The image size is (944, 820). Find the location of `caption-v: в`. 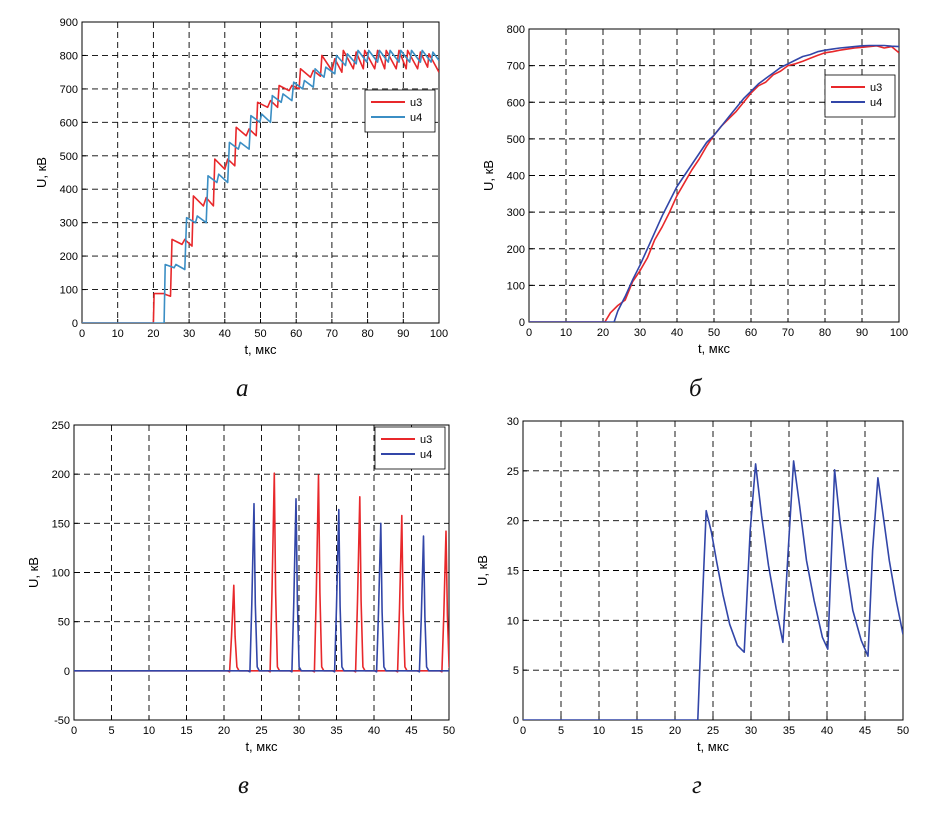

caption-v: в is located at coordinates (243, 785).